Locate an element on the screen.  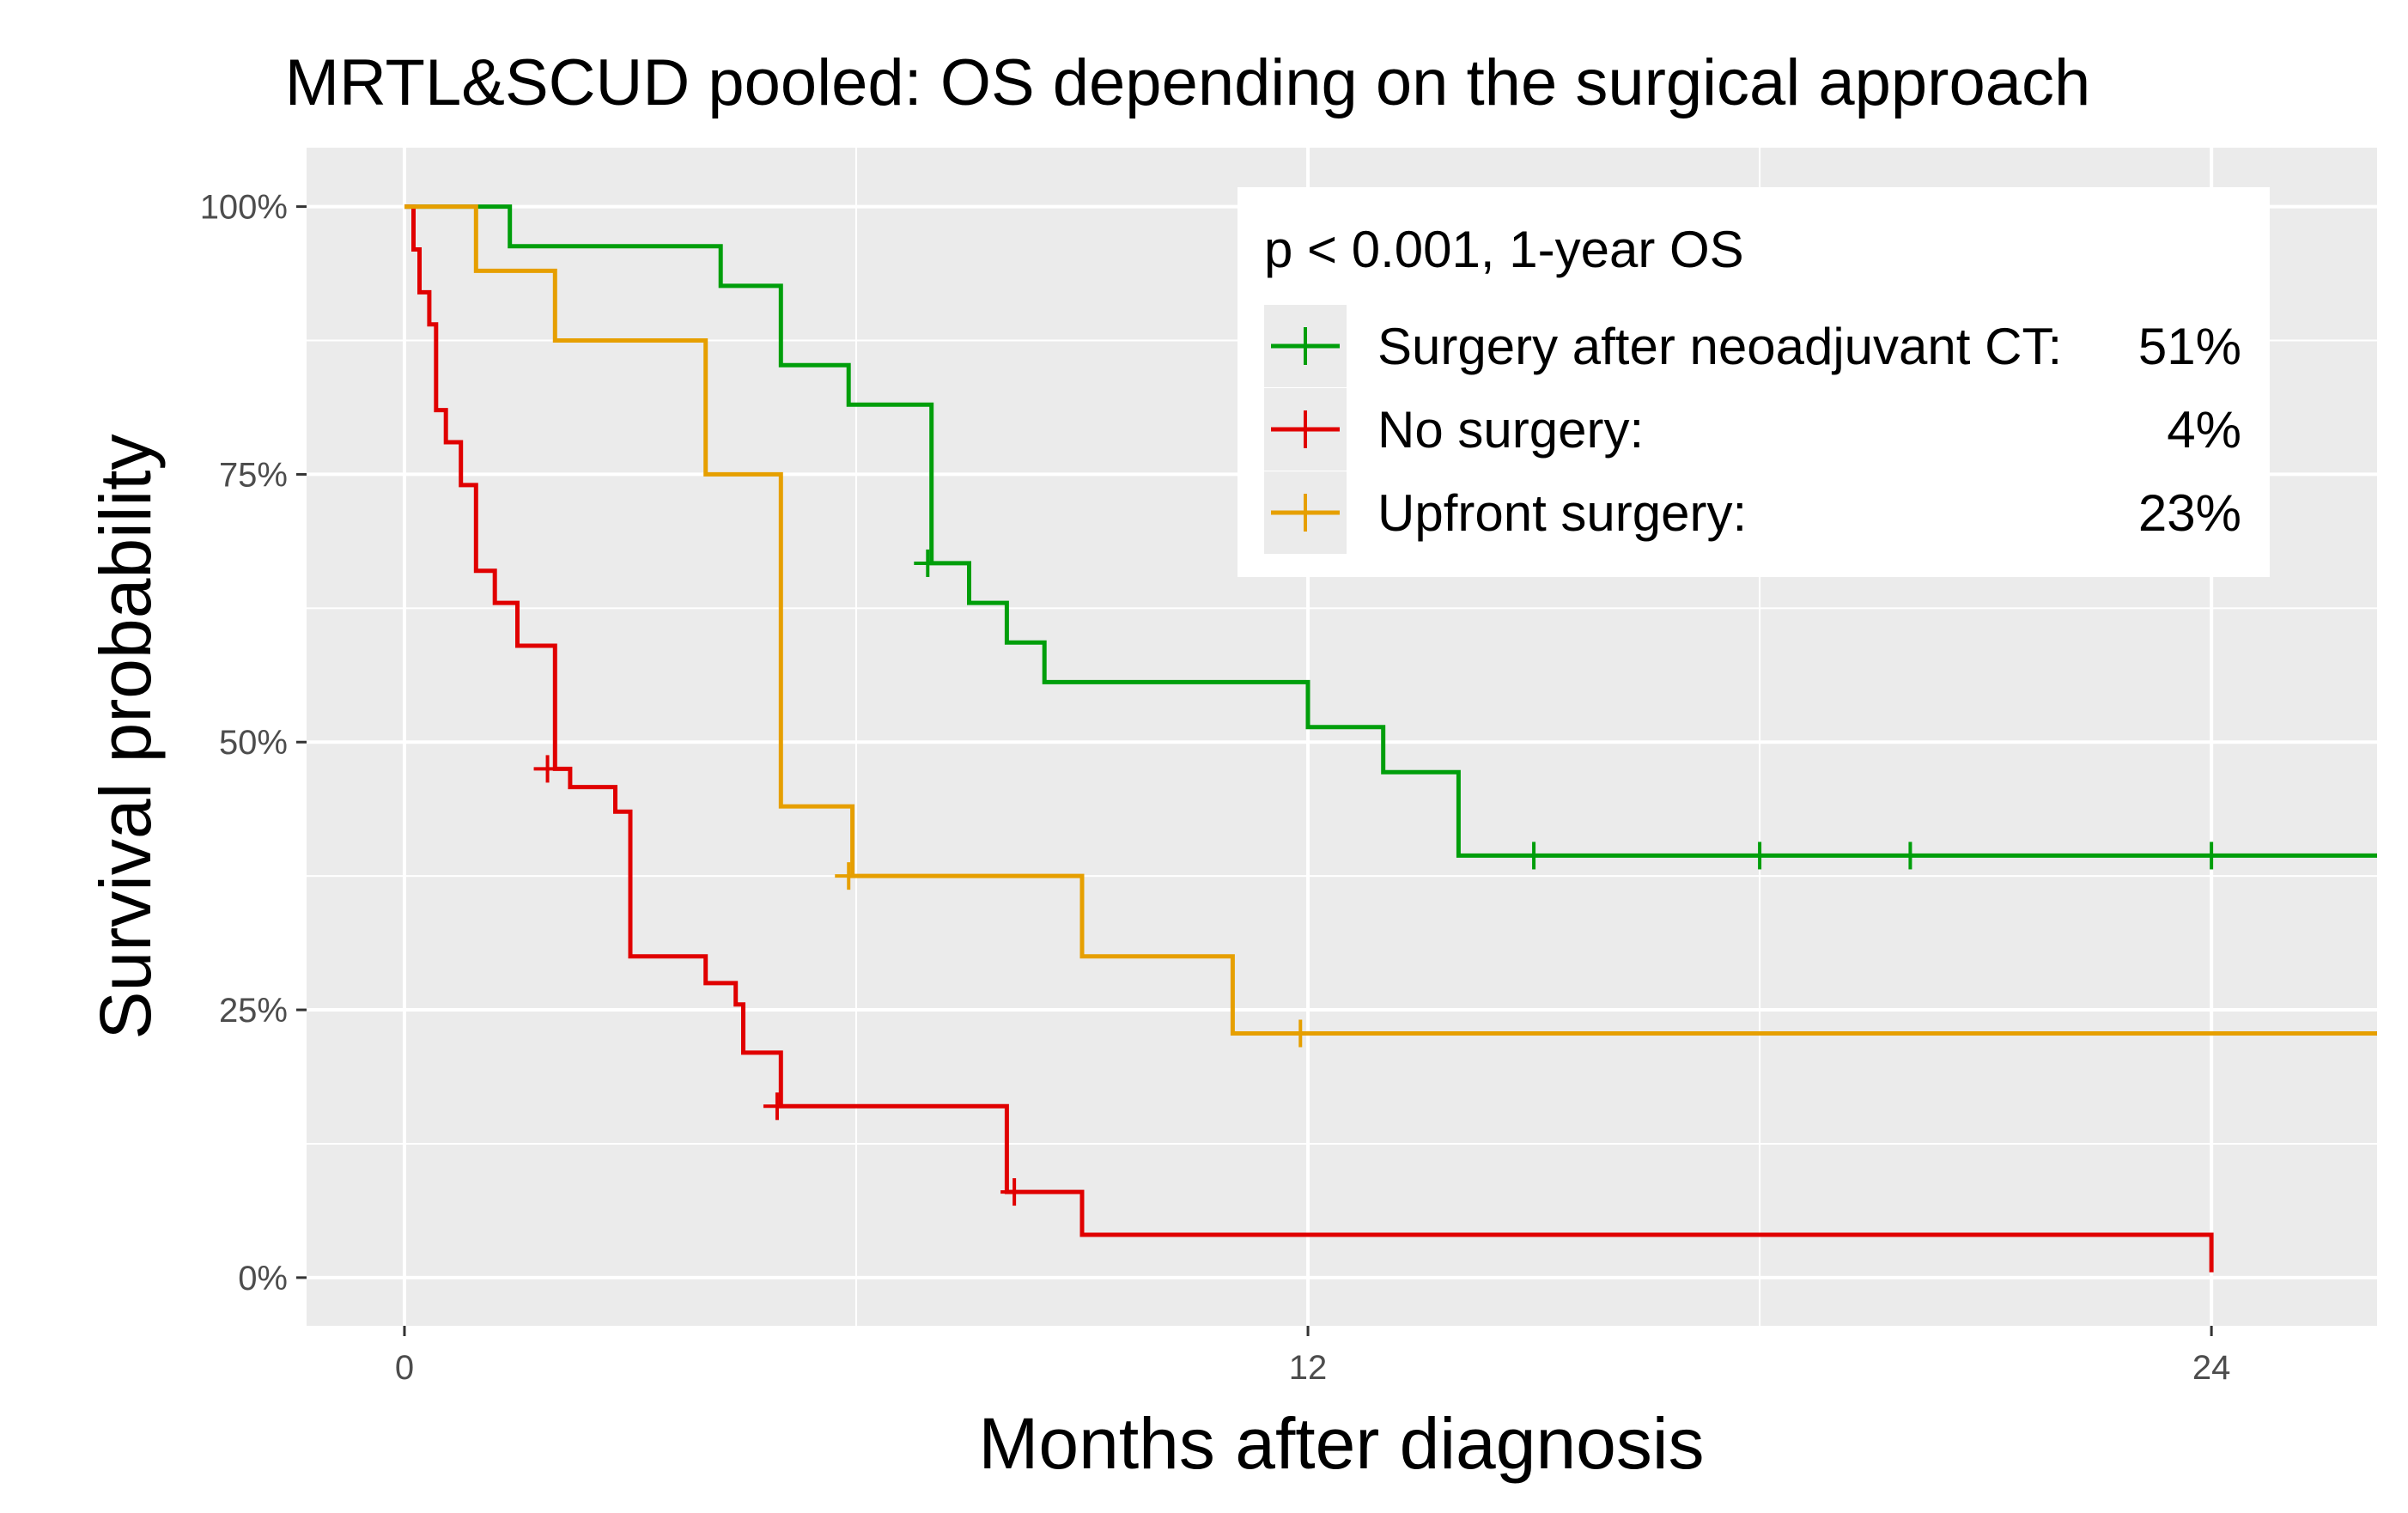
legend-label: Surgery after neoadjuvant CT: is located at coordinates (1719, 346).